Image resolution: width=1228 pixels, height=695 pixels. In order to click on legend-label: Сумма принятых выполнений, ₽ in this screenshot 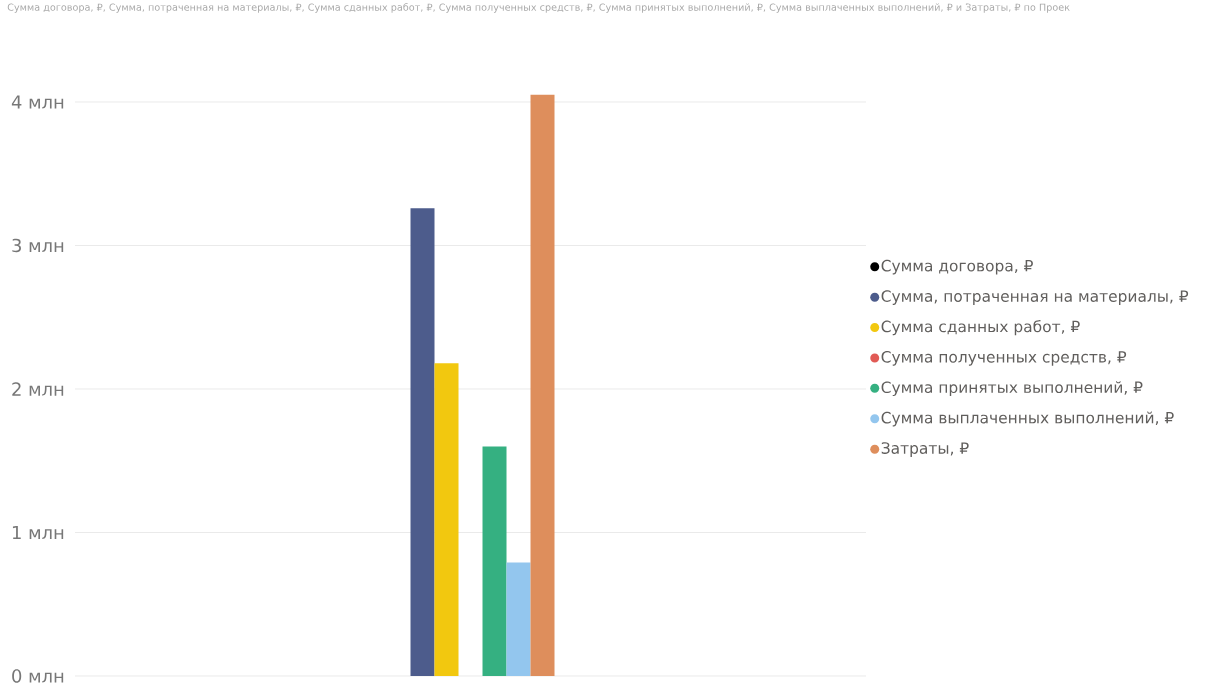, I will do `click(1012, 389)`.